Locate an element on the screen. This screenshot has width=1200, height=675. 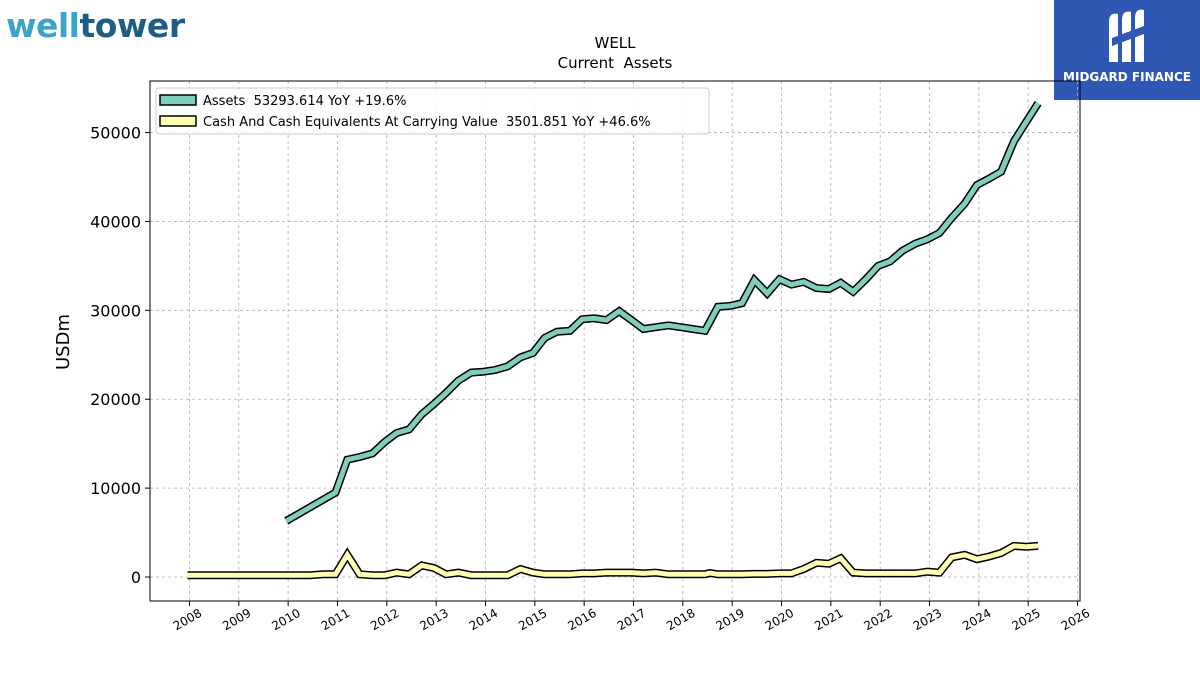
y-axis: 0 10000 20000 30000 40000 50000 is located at coordinates (120, 355).